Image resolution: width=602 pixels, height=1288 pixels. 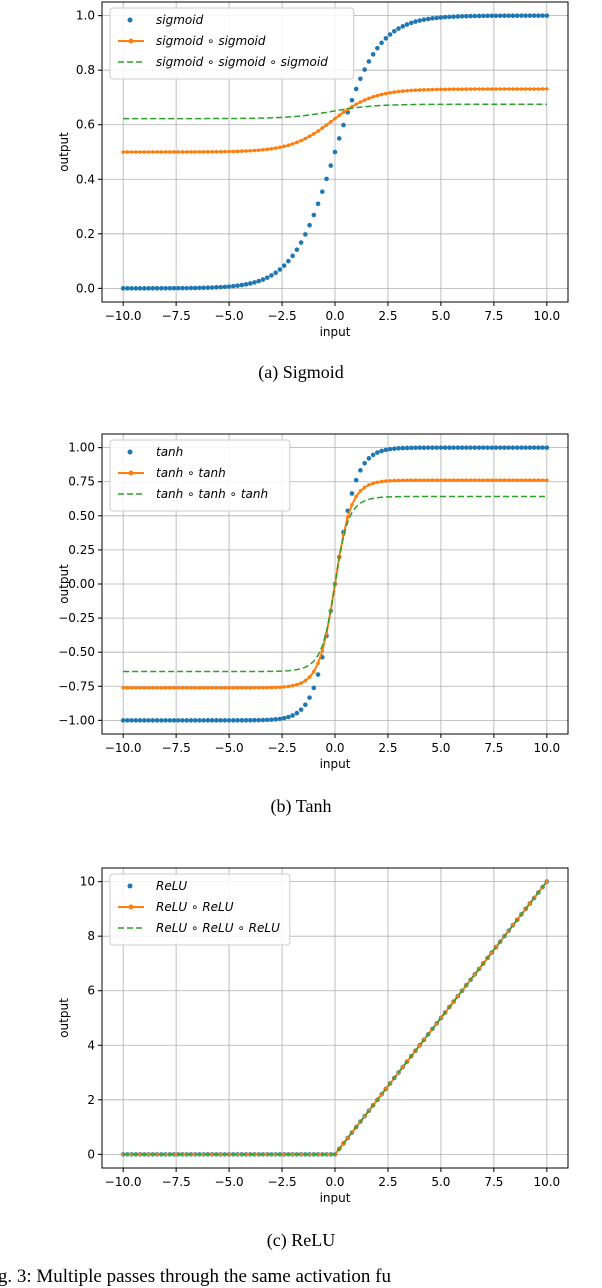 What do you see at coordinates (85, 125) in the screenshot?
I see `y-tick-label: 0.6` at bounding box center [85, 125].